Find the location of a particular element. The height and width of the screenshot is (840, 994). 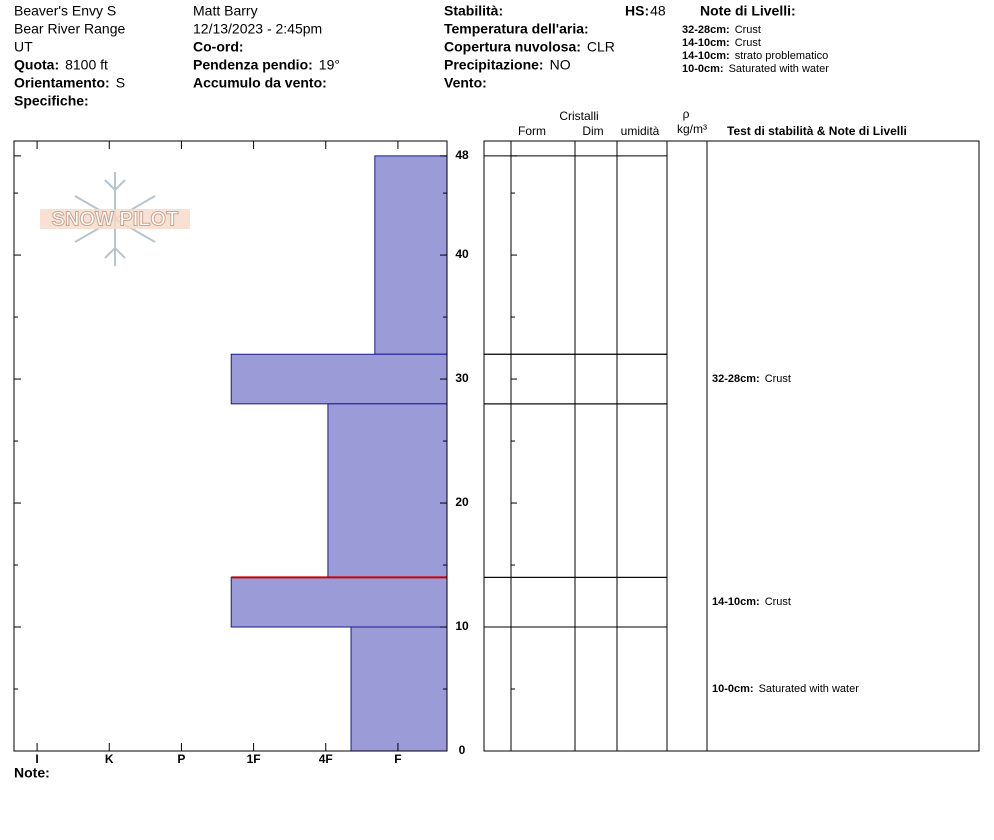

header-text: Beaver's Envy S is located at coordinates (65, 11).